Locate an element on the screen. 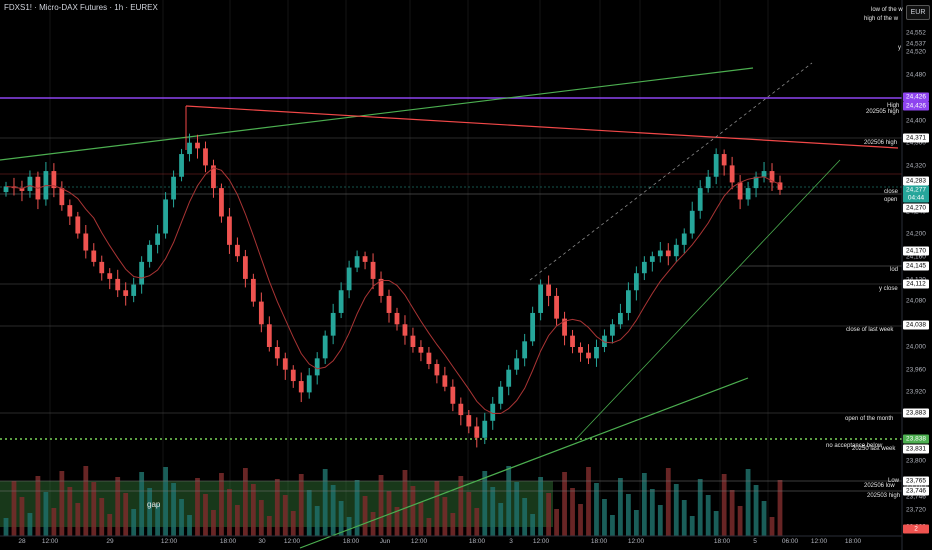  level-label: 202506 low is located at coordinates (879, 486).